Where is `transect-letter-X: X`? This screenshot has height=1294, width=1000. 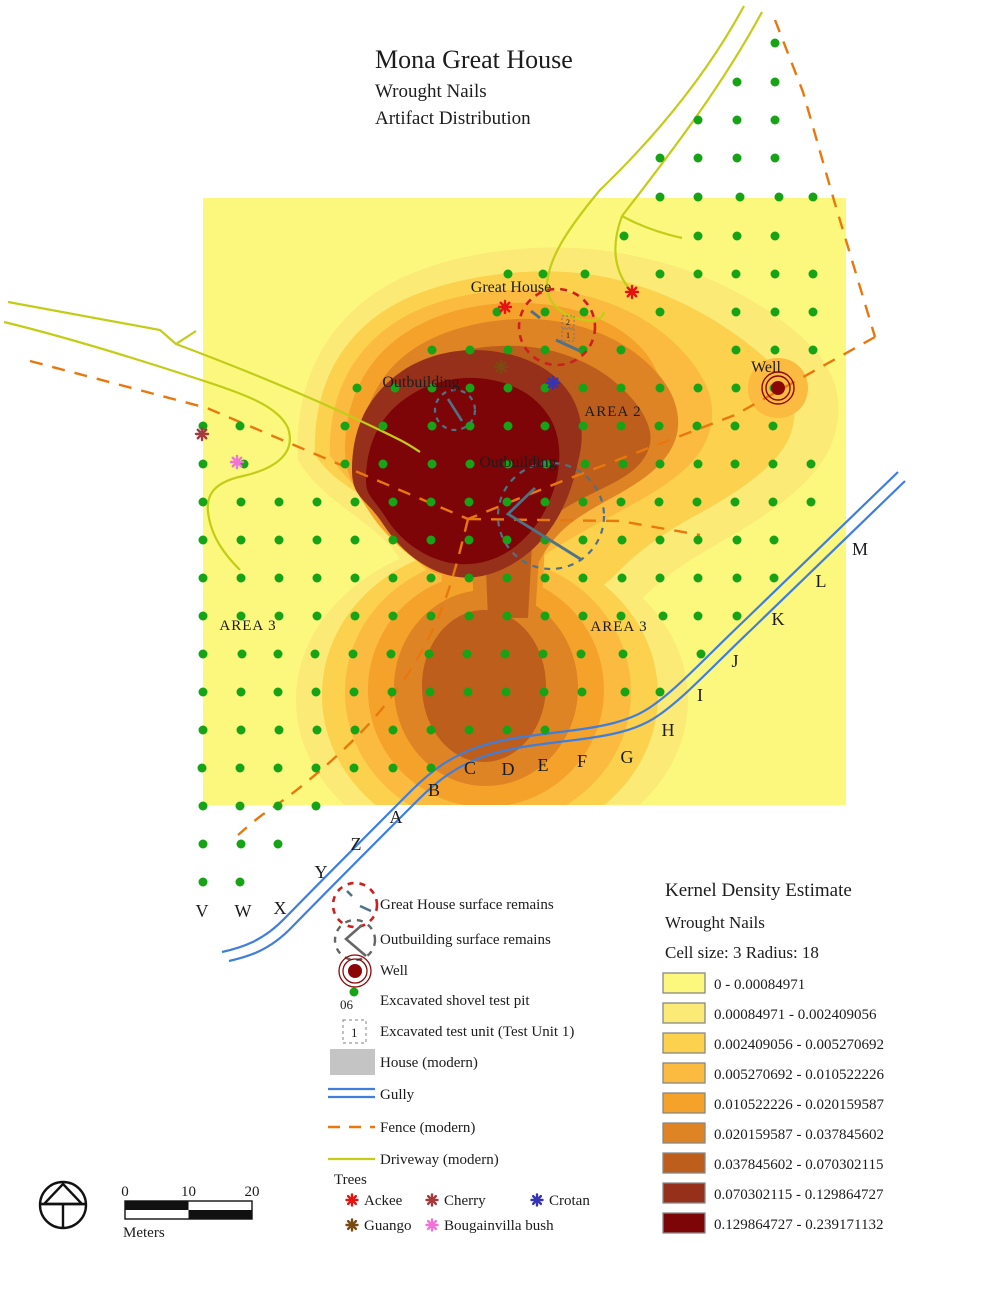
transect-letter-X: X is located at coordinates (280, 908).